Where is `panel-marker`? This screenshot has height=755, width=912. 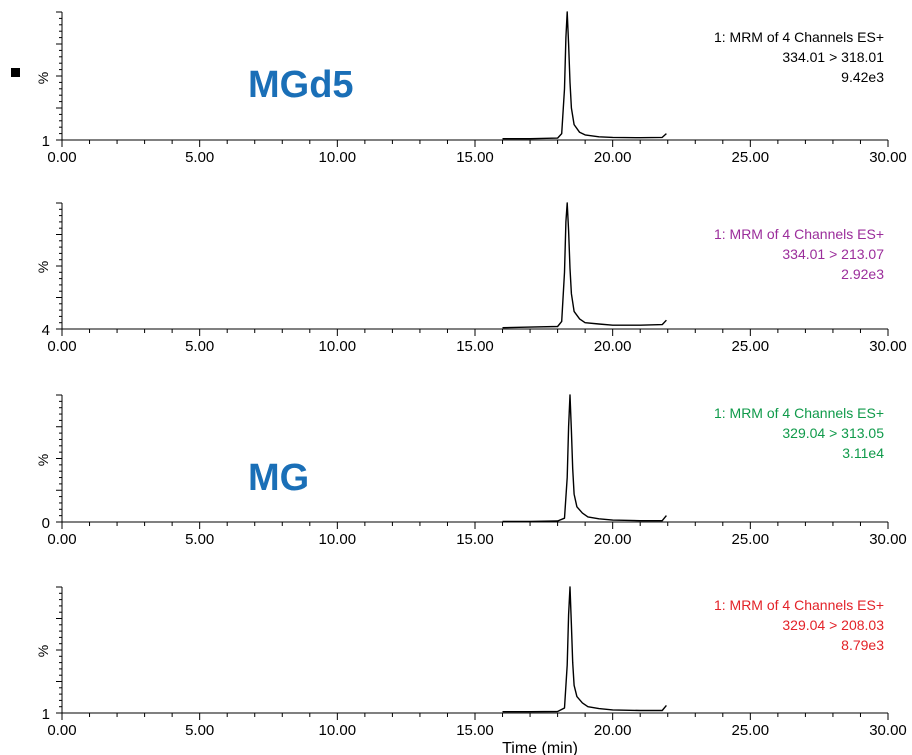
panel-marker is located at coordinates (15, 72).